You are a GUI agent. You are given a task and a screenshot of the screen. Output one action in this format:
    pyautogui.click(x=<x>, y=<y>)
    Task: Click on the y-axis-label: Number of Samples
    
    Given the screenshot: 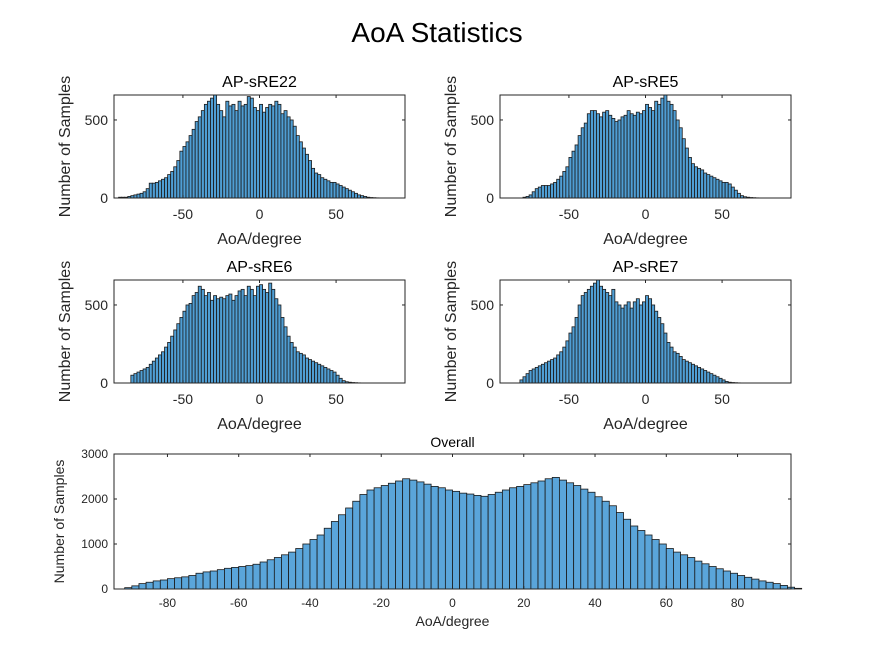 What is the action you would take?
    pyautogui.click(x=65, y=146)
    